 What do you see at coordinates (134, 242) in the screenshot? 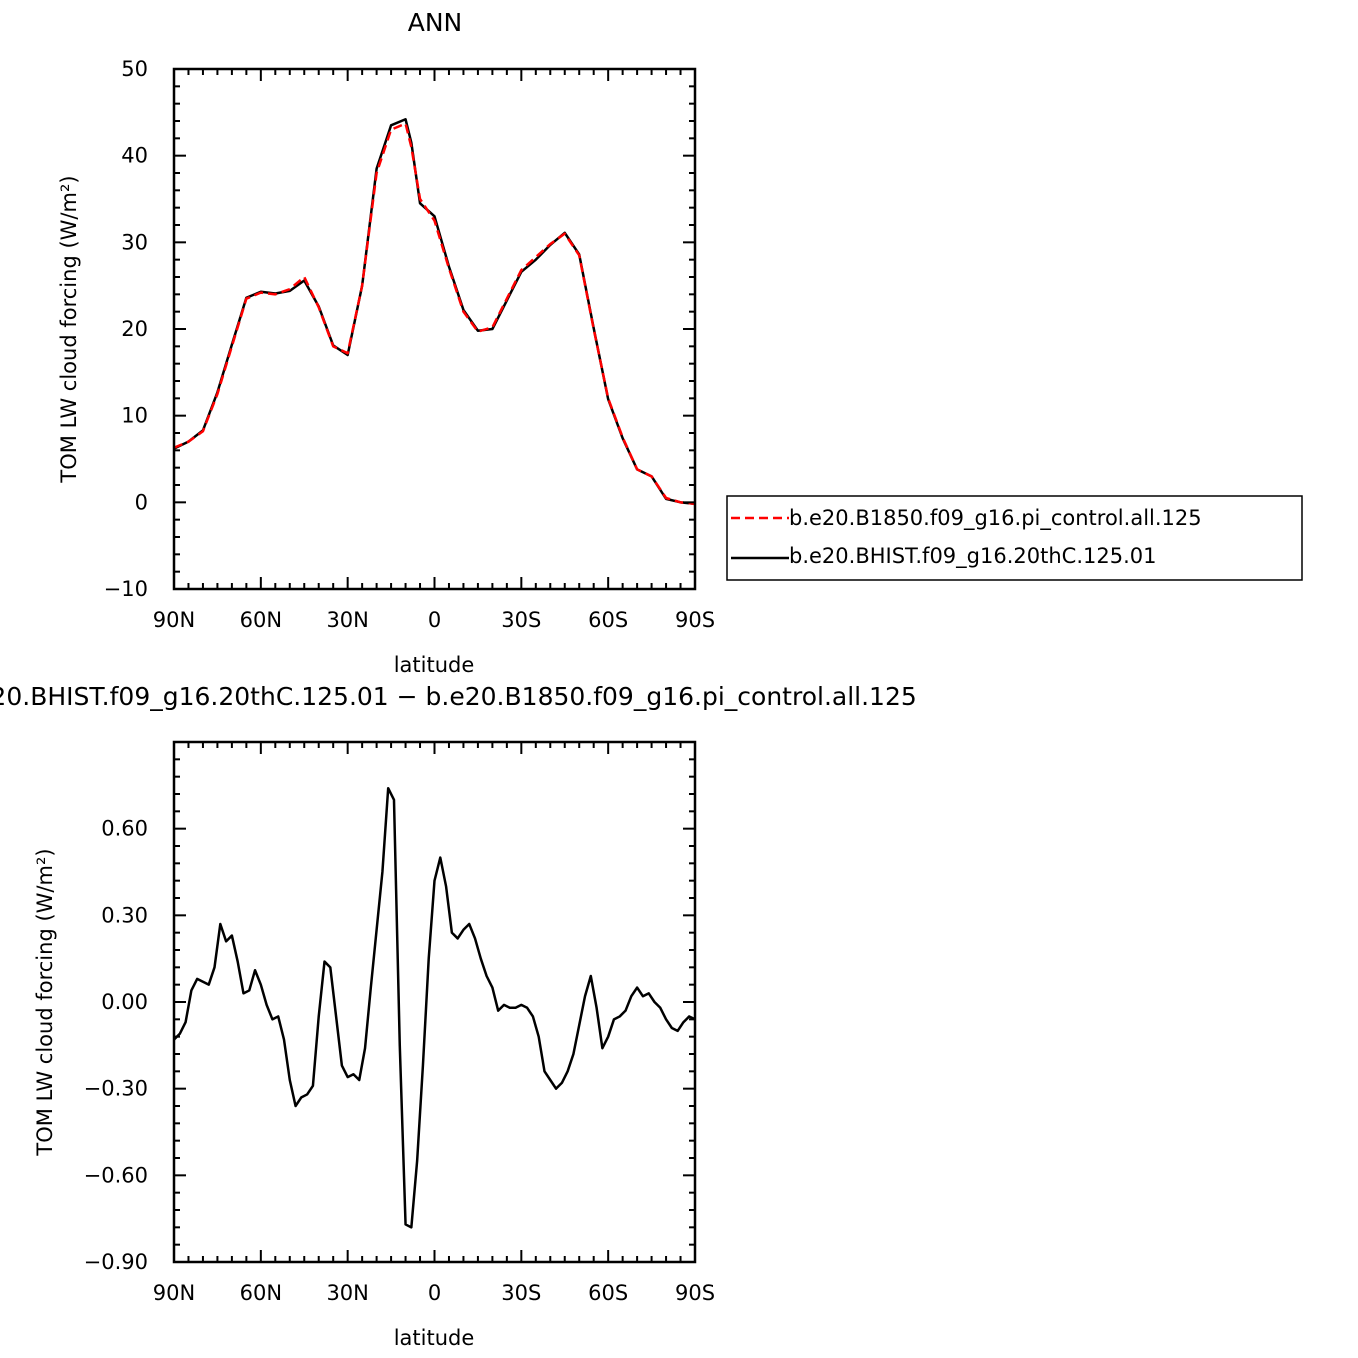
I see `top-ytick-label: 30` at bounding box center [134, 242].